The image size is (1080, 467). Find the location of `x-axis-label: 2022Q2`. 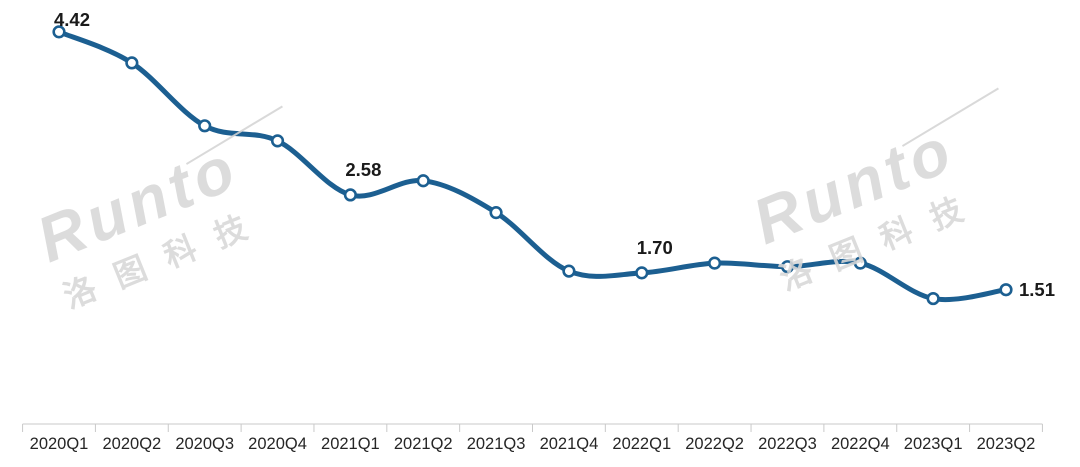

x-axis-label: 2022Q2 is located at coordinates (714, 444).